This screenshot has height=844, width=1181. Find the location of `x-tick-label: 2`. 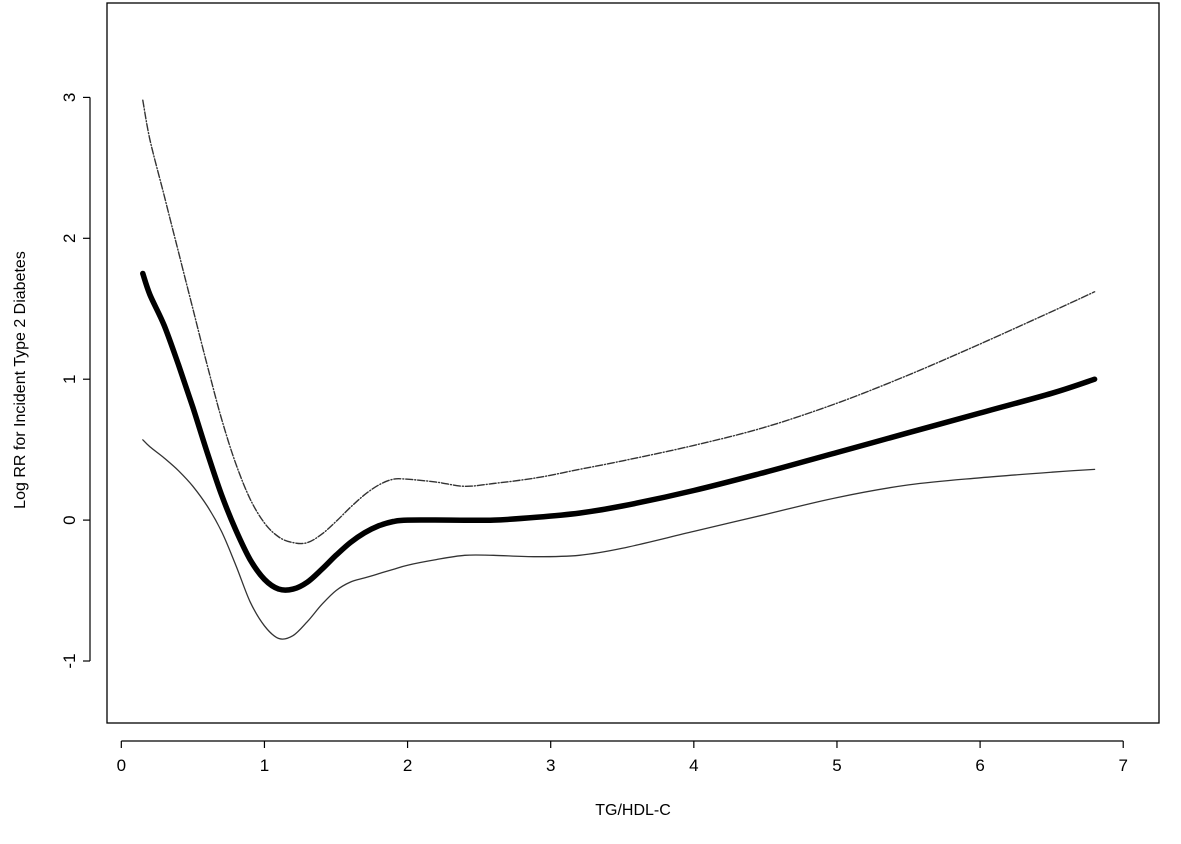

x-tick-label: 2 is located at coordinates (407, 765).